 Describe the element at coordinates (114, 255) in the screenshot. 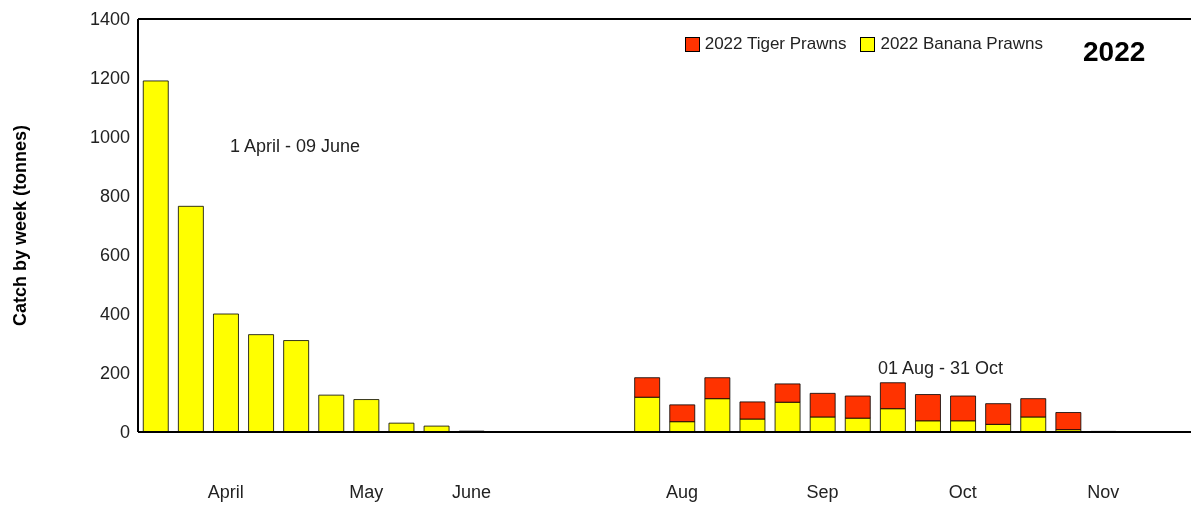

I see `y-tick-label: 600` at that location.